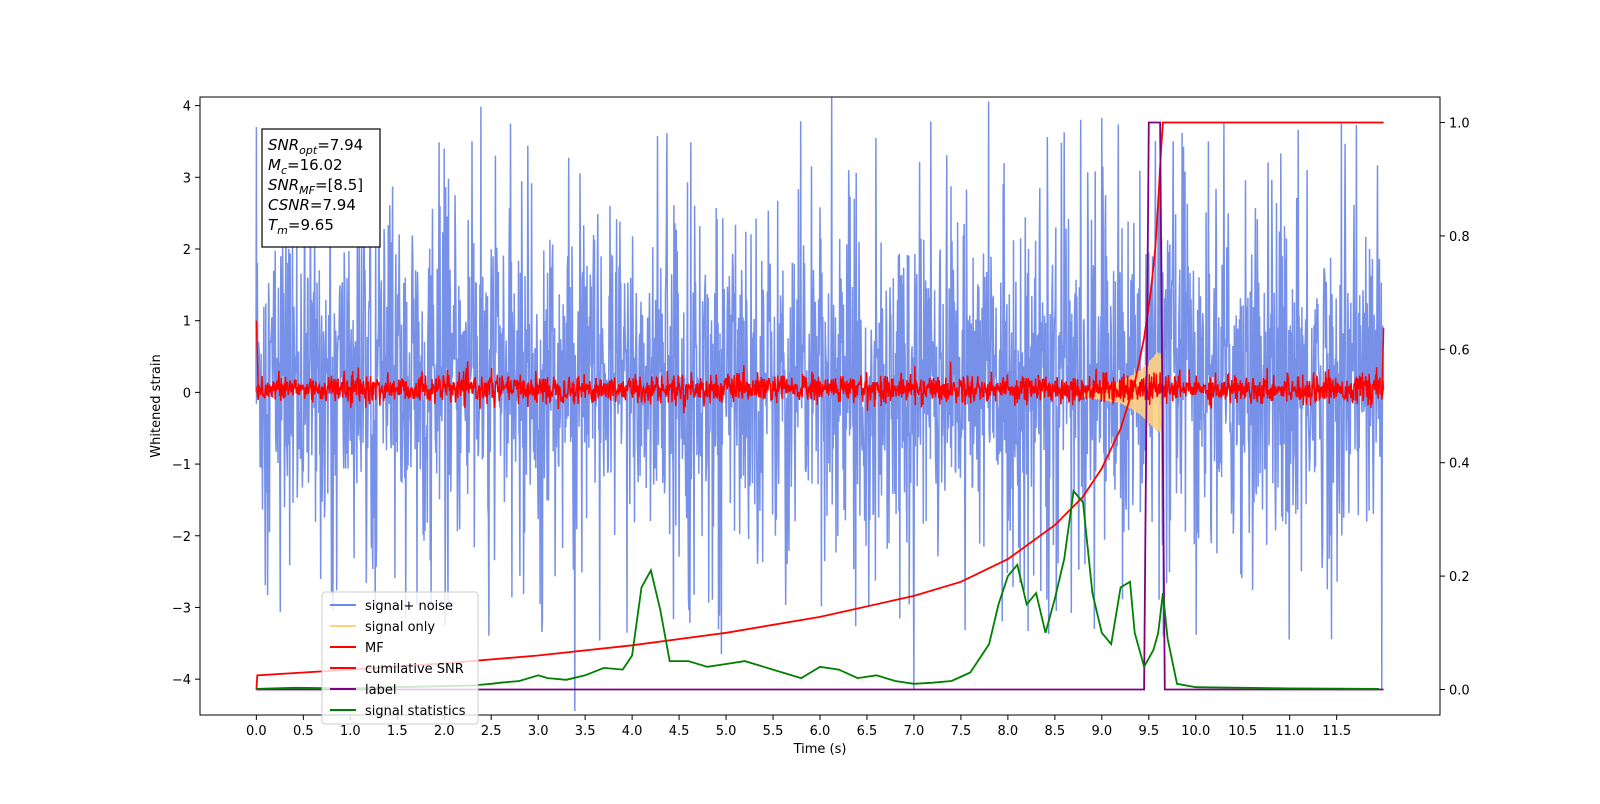  I want to click on annotation-value-1: =16.02, so click(315, 165).